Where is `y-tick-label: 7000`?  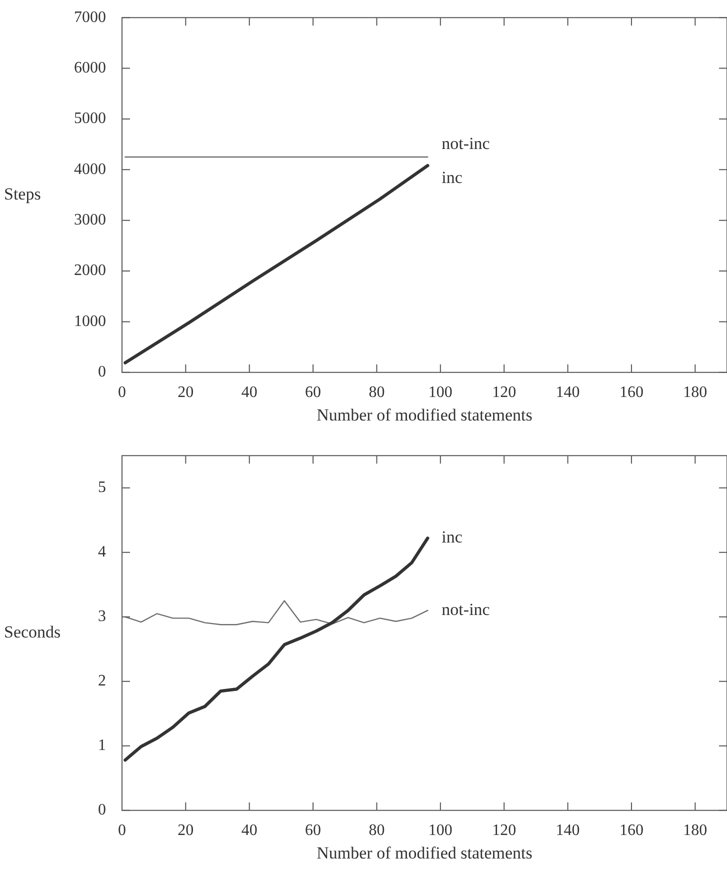
y-tick-label: 7000 is located at coordinates (90, 17).